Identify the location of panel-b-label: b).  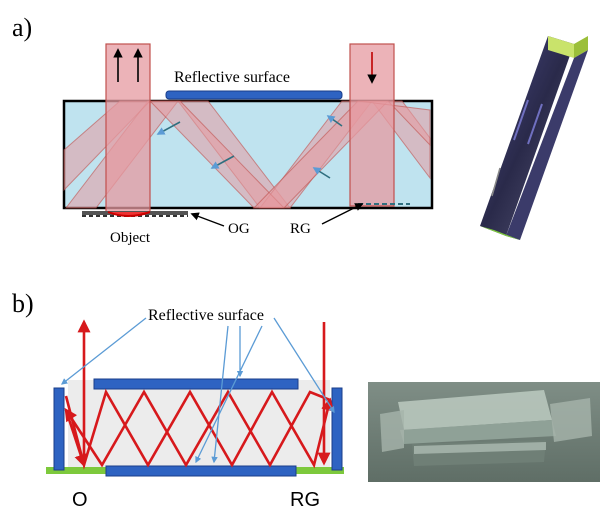
(23, 303).